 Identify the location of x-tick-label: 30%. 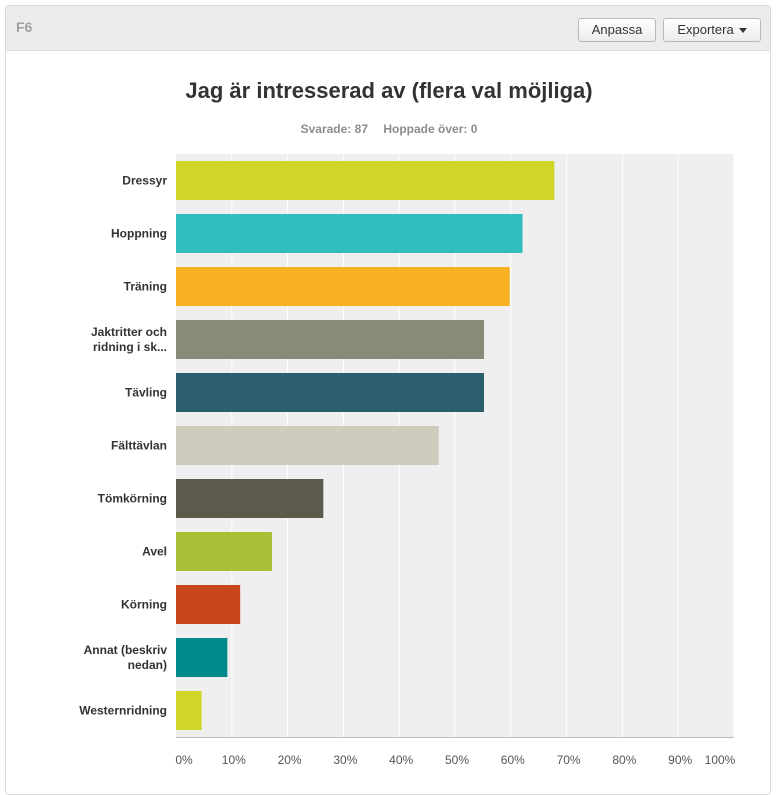
(345, 760).